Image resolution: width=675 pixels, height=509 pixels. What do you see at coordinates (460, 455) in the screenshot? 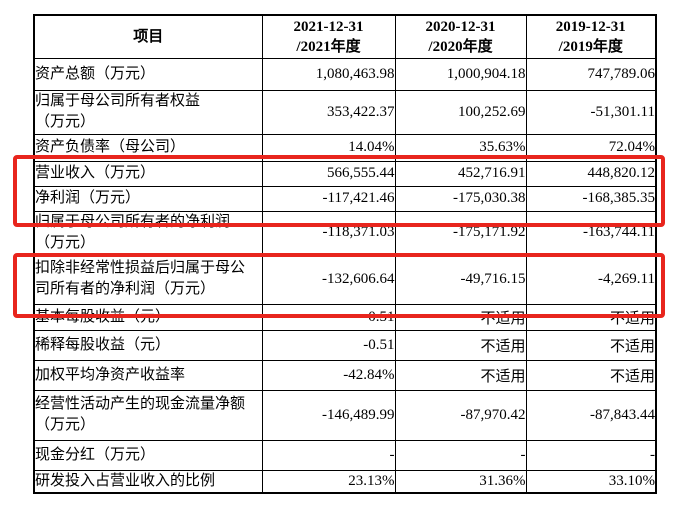
I see `cell-value-2020: -` at bounding box center [460, 455].